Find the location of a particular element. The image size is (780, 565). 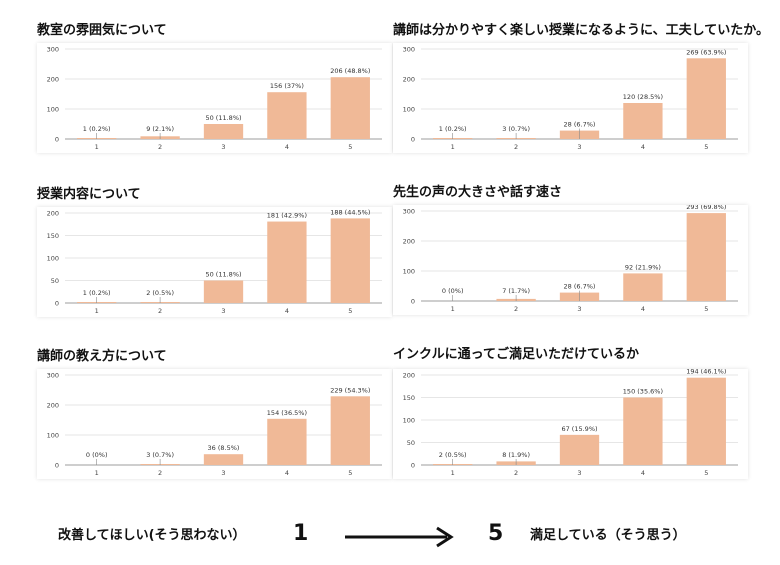

data-label: 156 (37%) is located at coordinates (287, 86).